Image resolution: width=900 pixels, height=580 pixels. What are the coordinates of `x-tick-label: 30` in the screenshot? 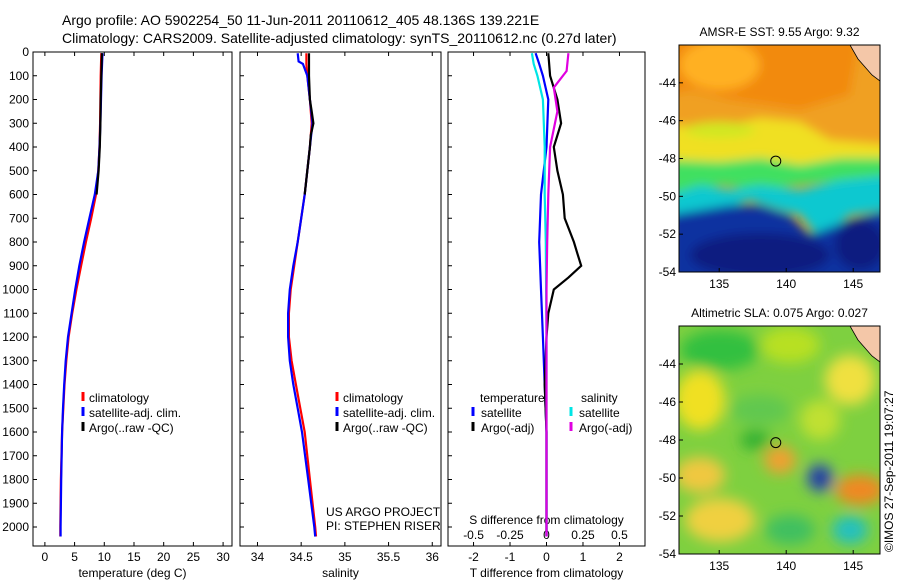 It's located at (223, 557).